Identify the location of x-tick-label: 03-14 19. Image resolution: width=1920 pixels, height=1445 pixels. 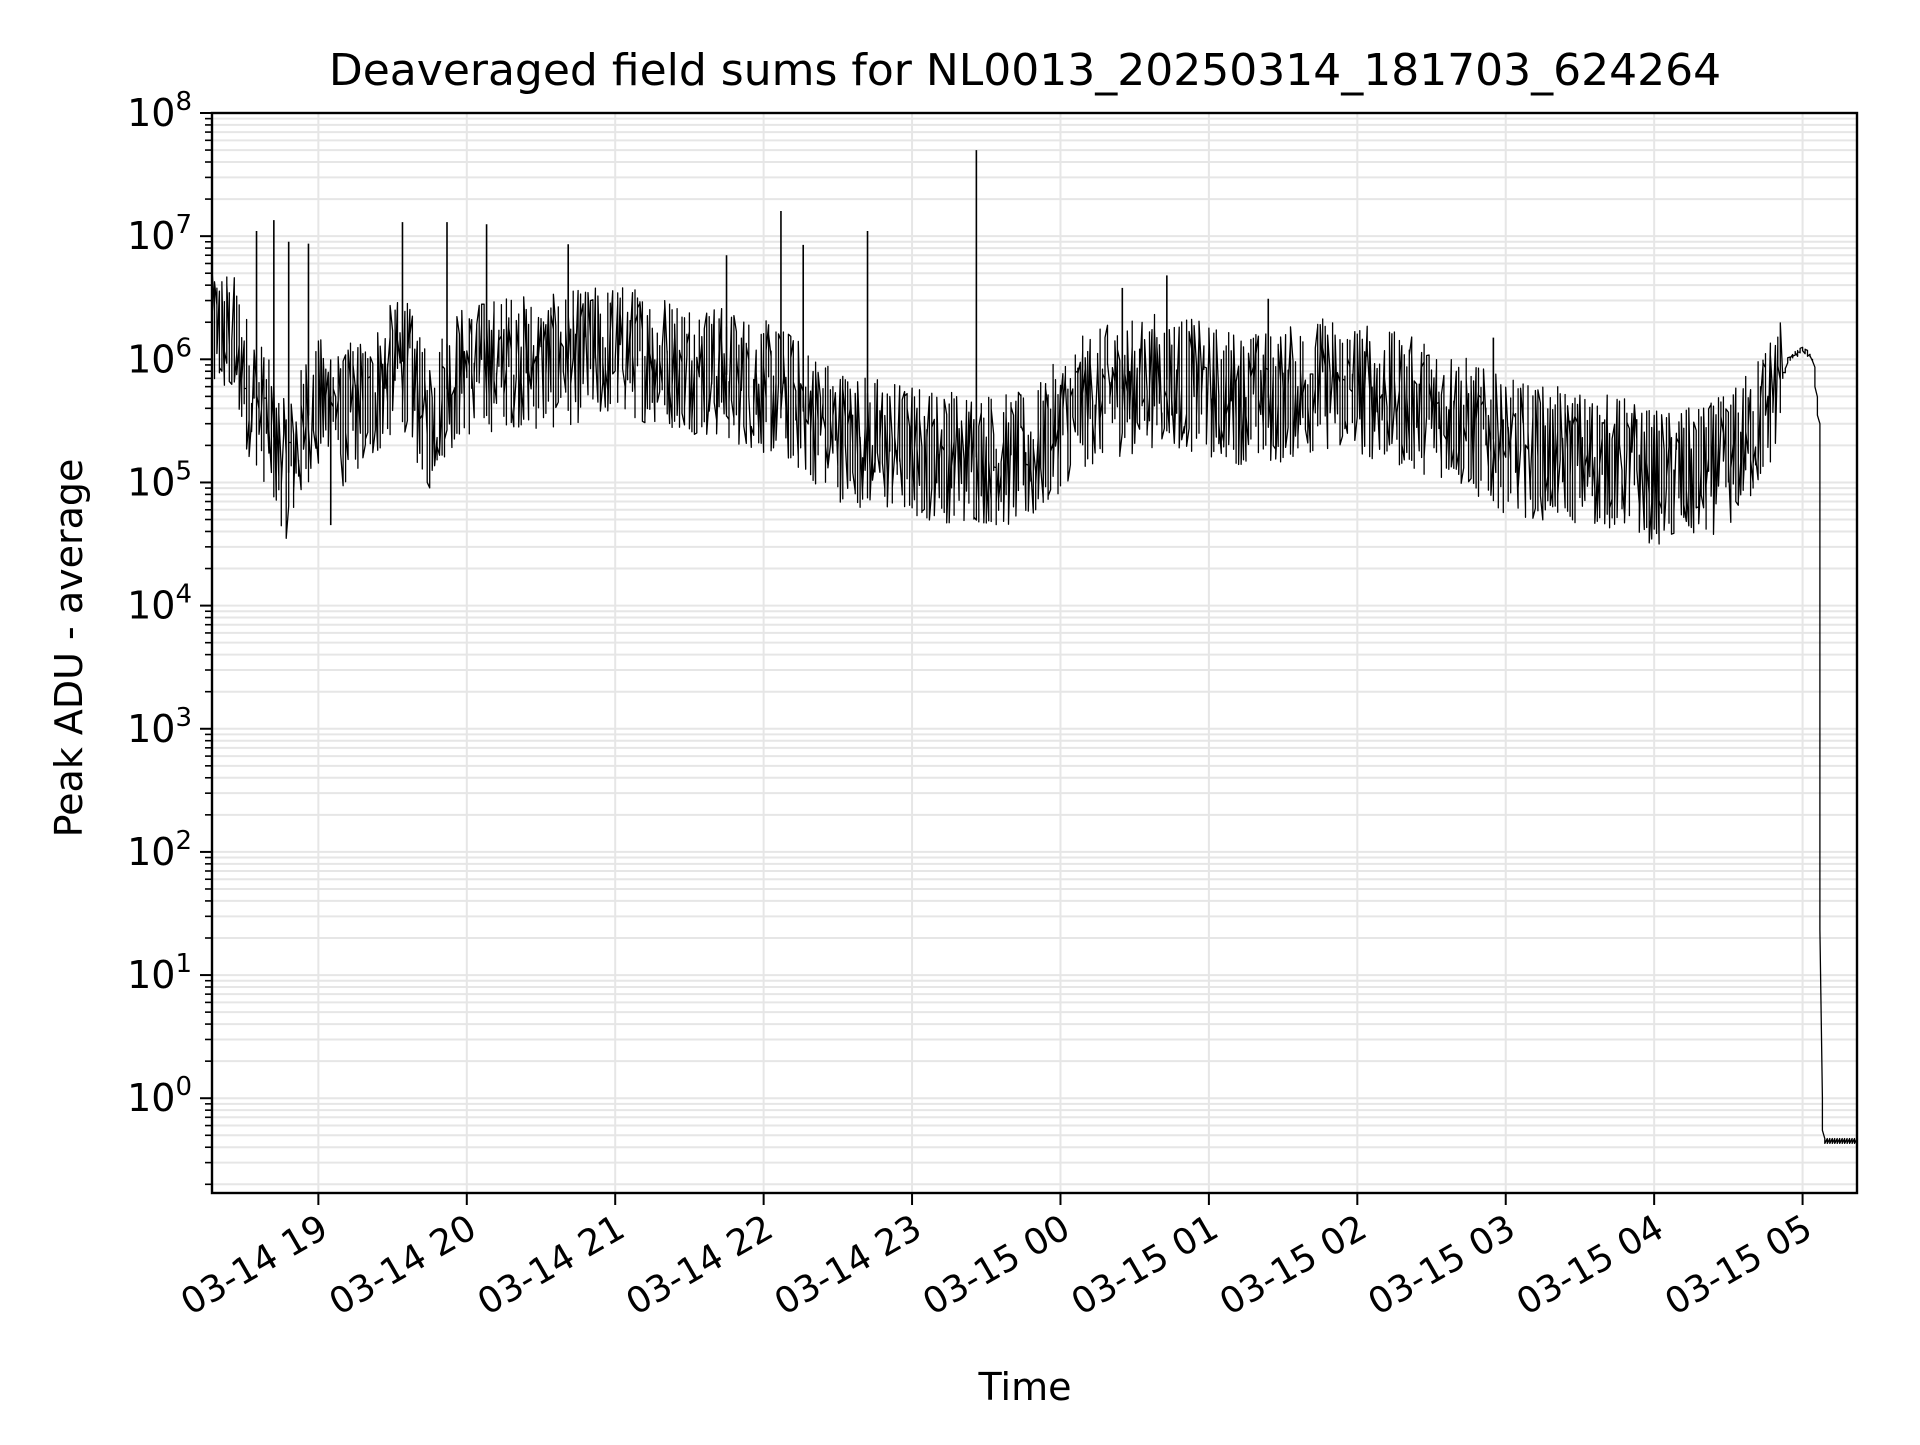
(254, 1265).